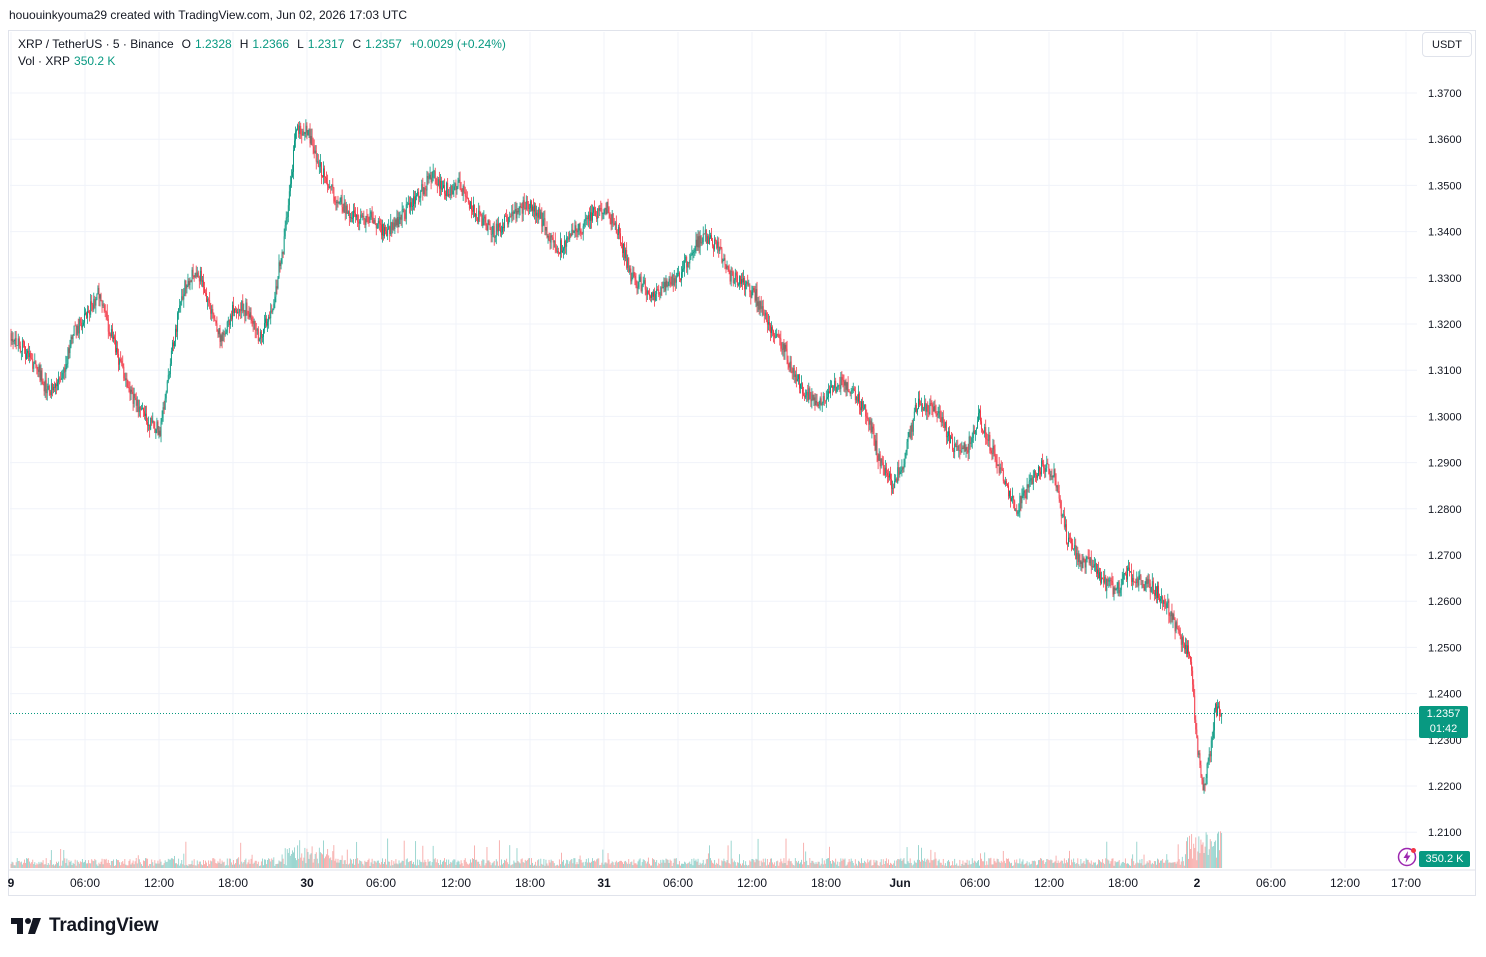  I want to click on lightning-icon, so click(1407, 857).